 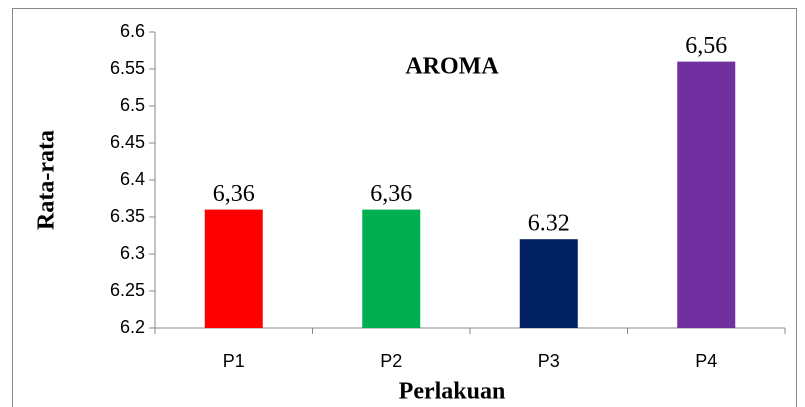 What do you see at coordinates (132, 179) in the screenshot?
I see `y-tick-label: 6.4` at bounding box center [132, 179].